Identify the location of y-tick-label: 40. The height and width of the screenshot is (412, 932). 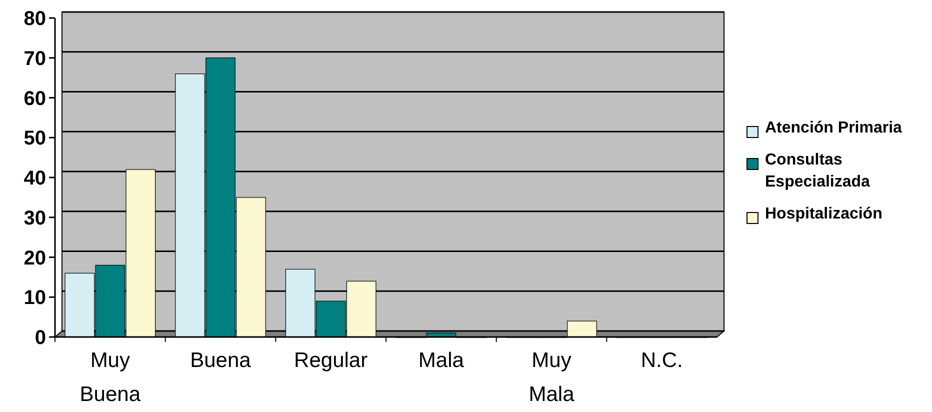
(35, 179).